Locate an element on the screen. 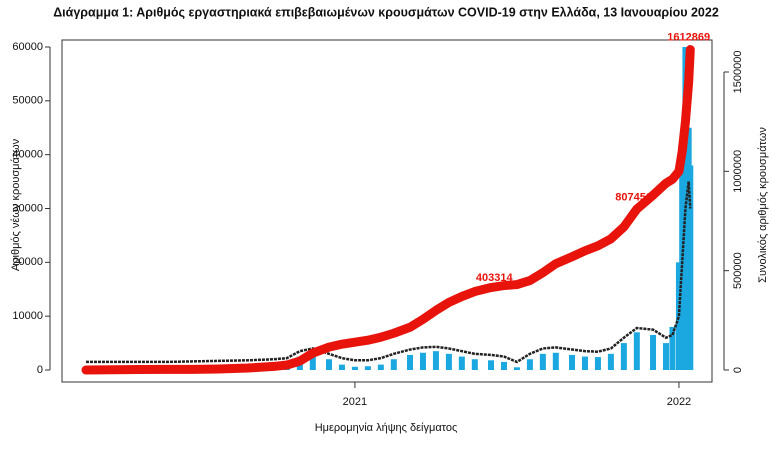 The height and width of the screenshot is (449, 772). y-tick-label: 20000 is located at coordinates (27, 262).